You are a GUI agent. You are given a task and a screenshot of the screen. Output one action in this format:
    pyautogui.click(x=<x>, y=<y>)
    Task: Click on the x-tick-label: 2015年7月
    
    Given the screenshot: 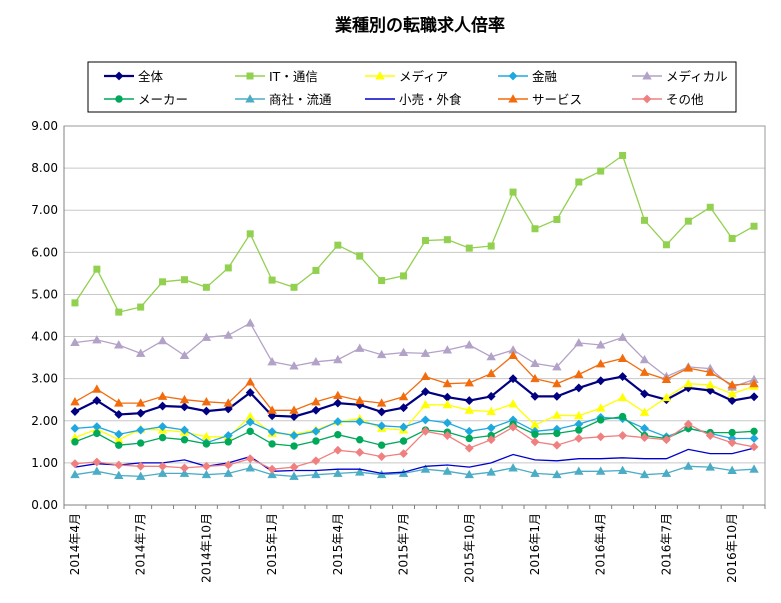 What is the action you would take?
    pyautogui.click(x=404, y=544)
    